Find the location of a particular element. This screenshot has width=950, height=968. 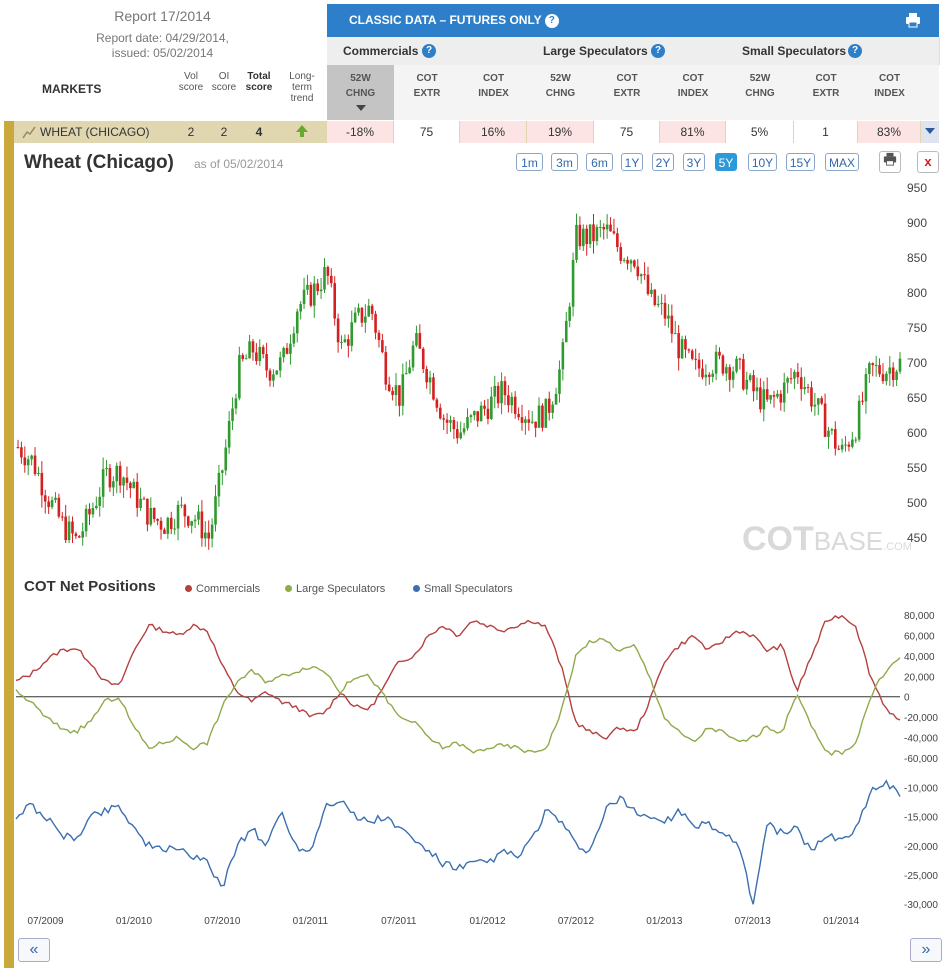

cot-ytick-label: 0 is located at coordinates (907, 698).